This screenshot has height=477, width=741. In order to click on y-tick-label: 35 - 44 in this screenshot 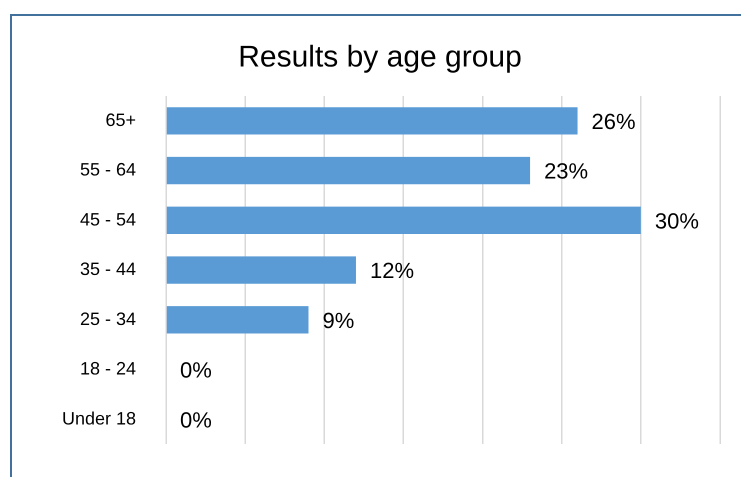, I will do `click(108, 269)`.